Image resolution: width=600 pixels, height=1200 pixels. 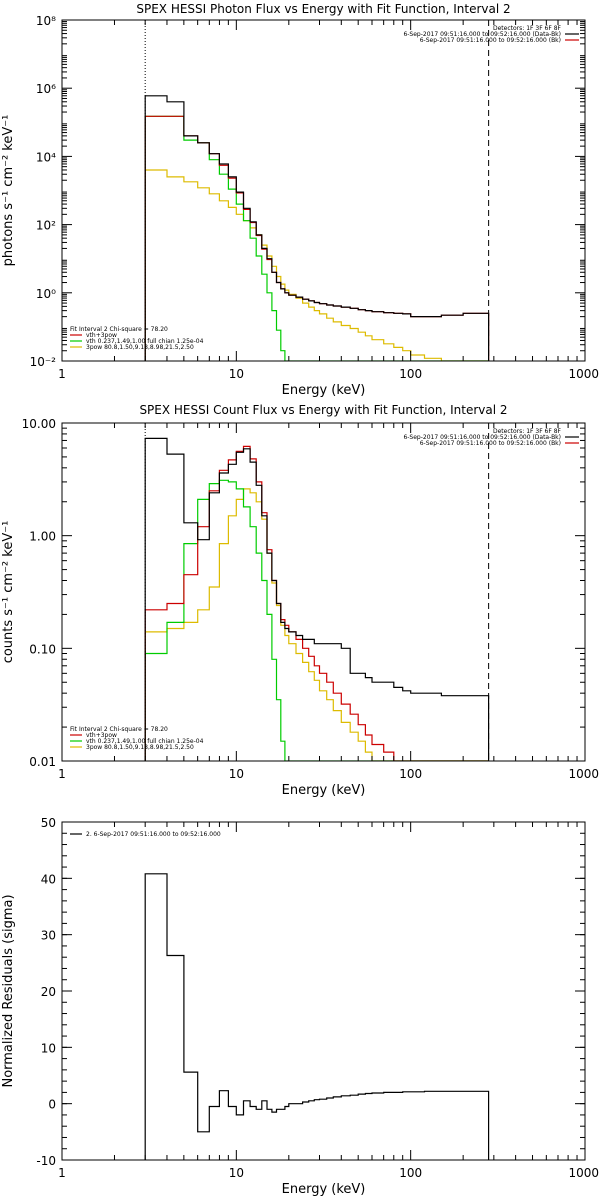 What do you see at coordinates (46, 89) in the screenshot?
I see `y-tick-label: 10⁶` at bounding box center [46, 89].